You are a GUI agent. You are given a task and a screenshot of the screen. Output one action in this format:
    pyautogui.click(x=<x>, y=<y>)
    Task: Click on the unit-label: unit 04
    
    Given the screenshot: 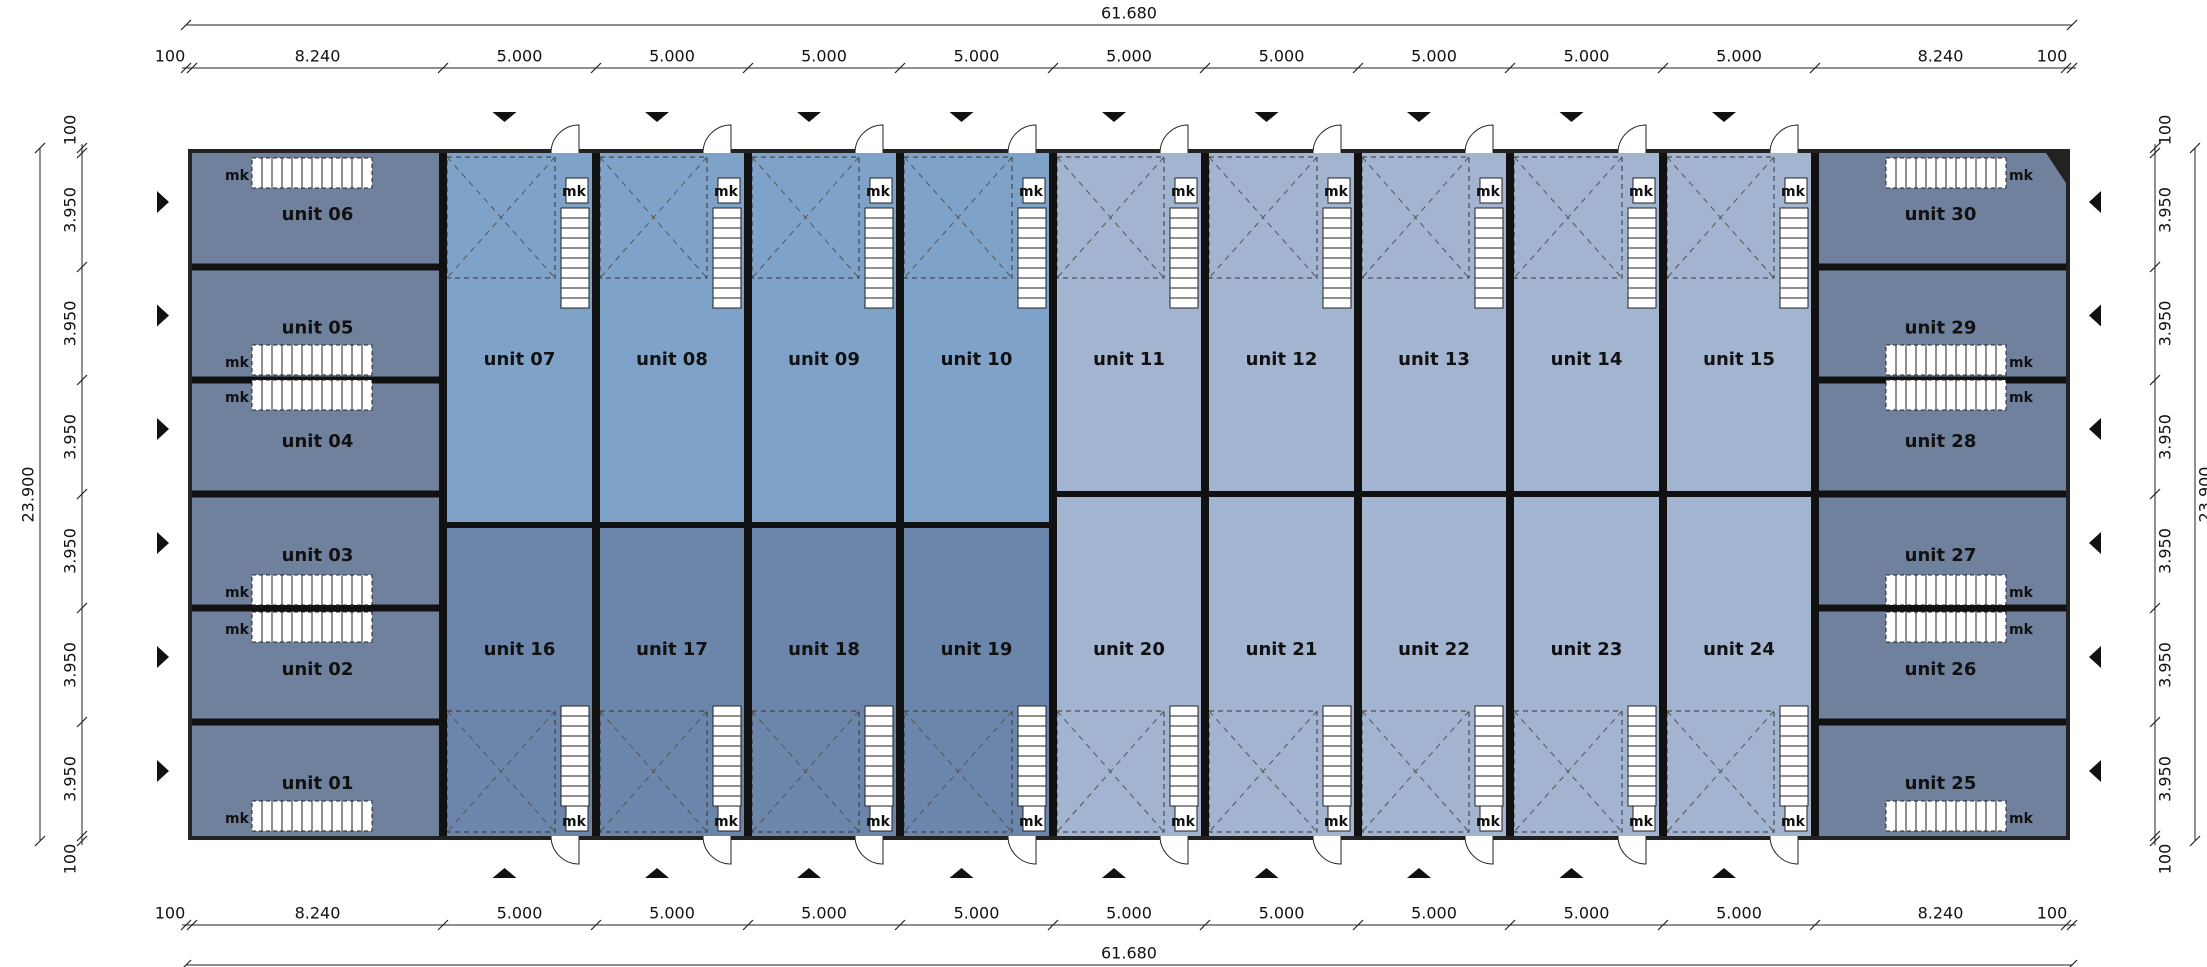 What is the action you would take?
    pyautogui.click(x=318, y=441)
    